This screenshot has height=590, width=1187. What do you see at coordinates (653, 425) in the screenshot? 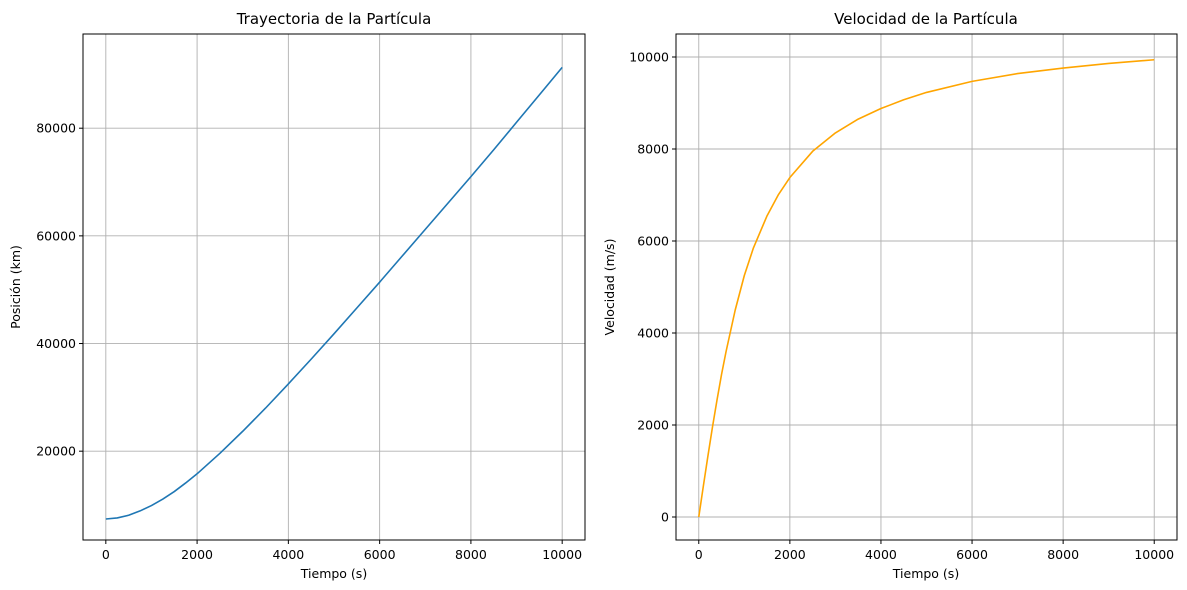
I see `velocity-ytick-label: 2000` at bounding box center [653, 425].